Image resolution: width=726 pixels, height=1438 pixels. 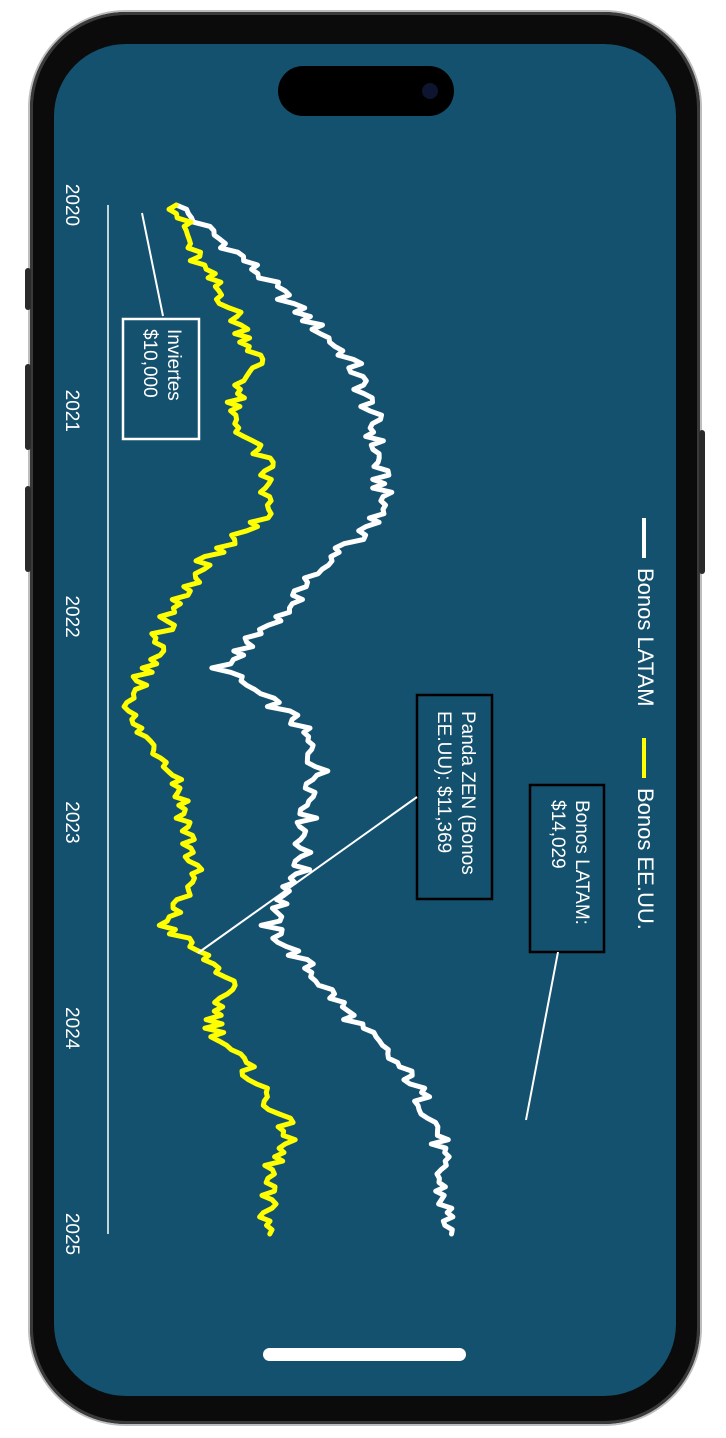 What do you see at coordinates (71, 616) in the screenshot?
I see `x-tick-label-2022: 2022` at bounding box center [71, 616].